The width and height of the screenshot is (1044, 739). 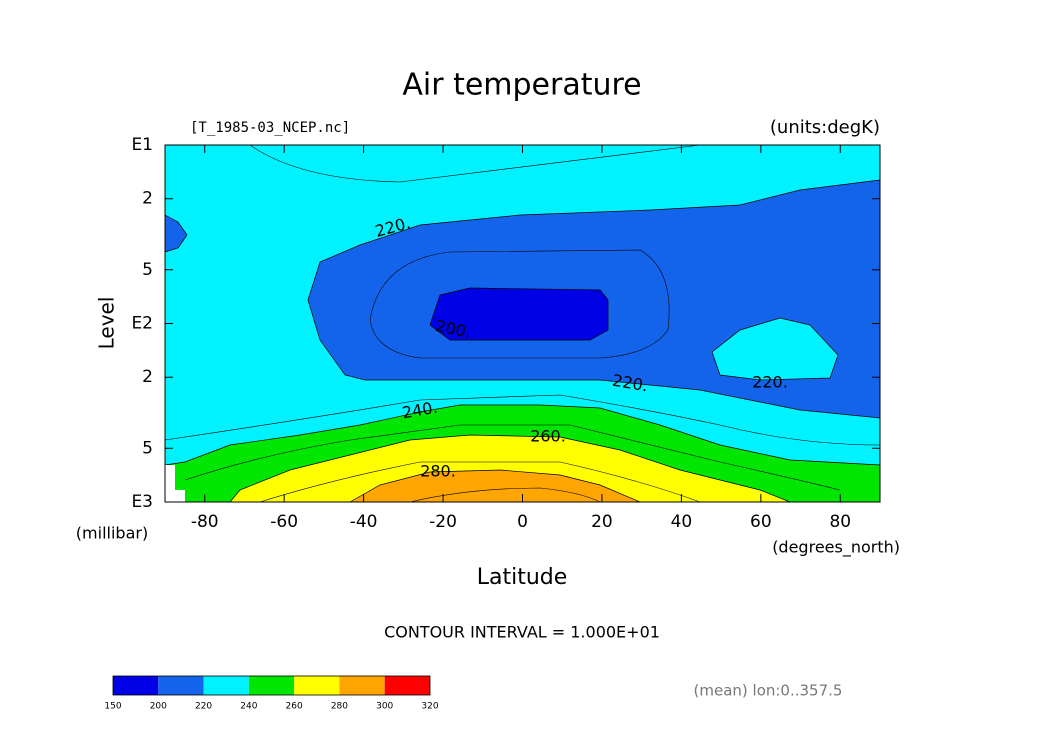 What do you see at coordinates (284, 522) in the screenshot?
I see `x-tick-label: -60` at bounding box center [284, 522].